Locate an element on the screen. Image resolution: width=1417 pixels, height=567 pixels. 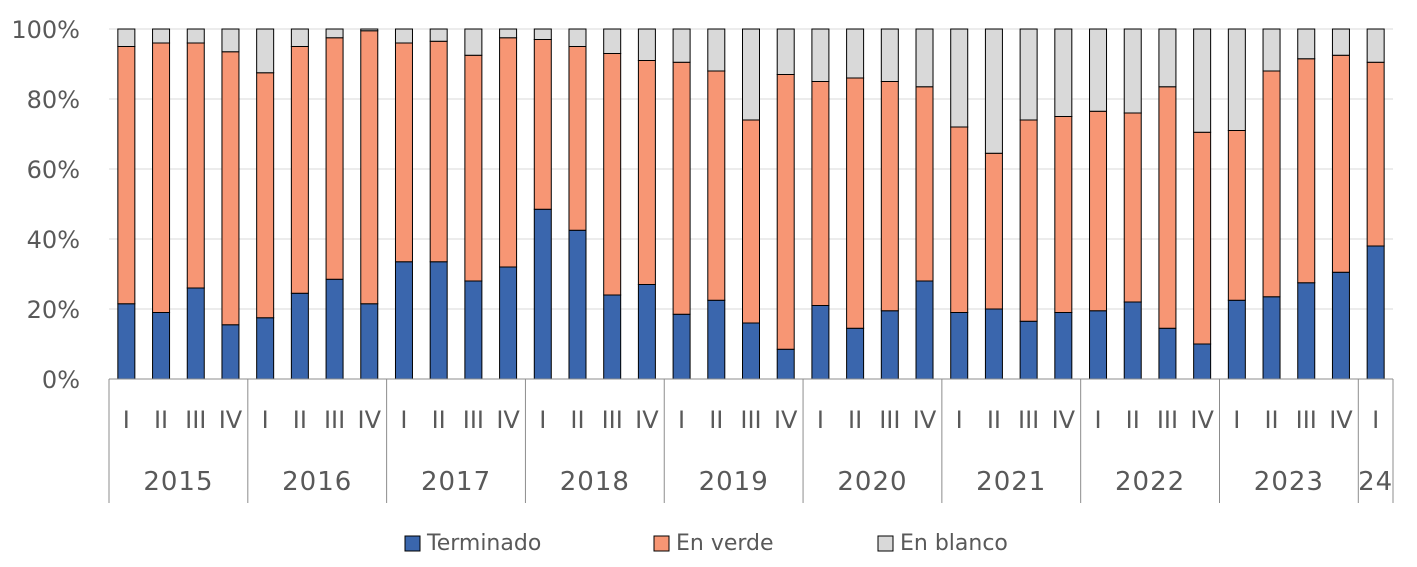
y-tick-label: 20% is located at coordinates (53, 310).